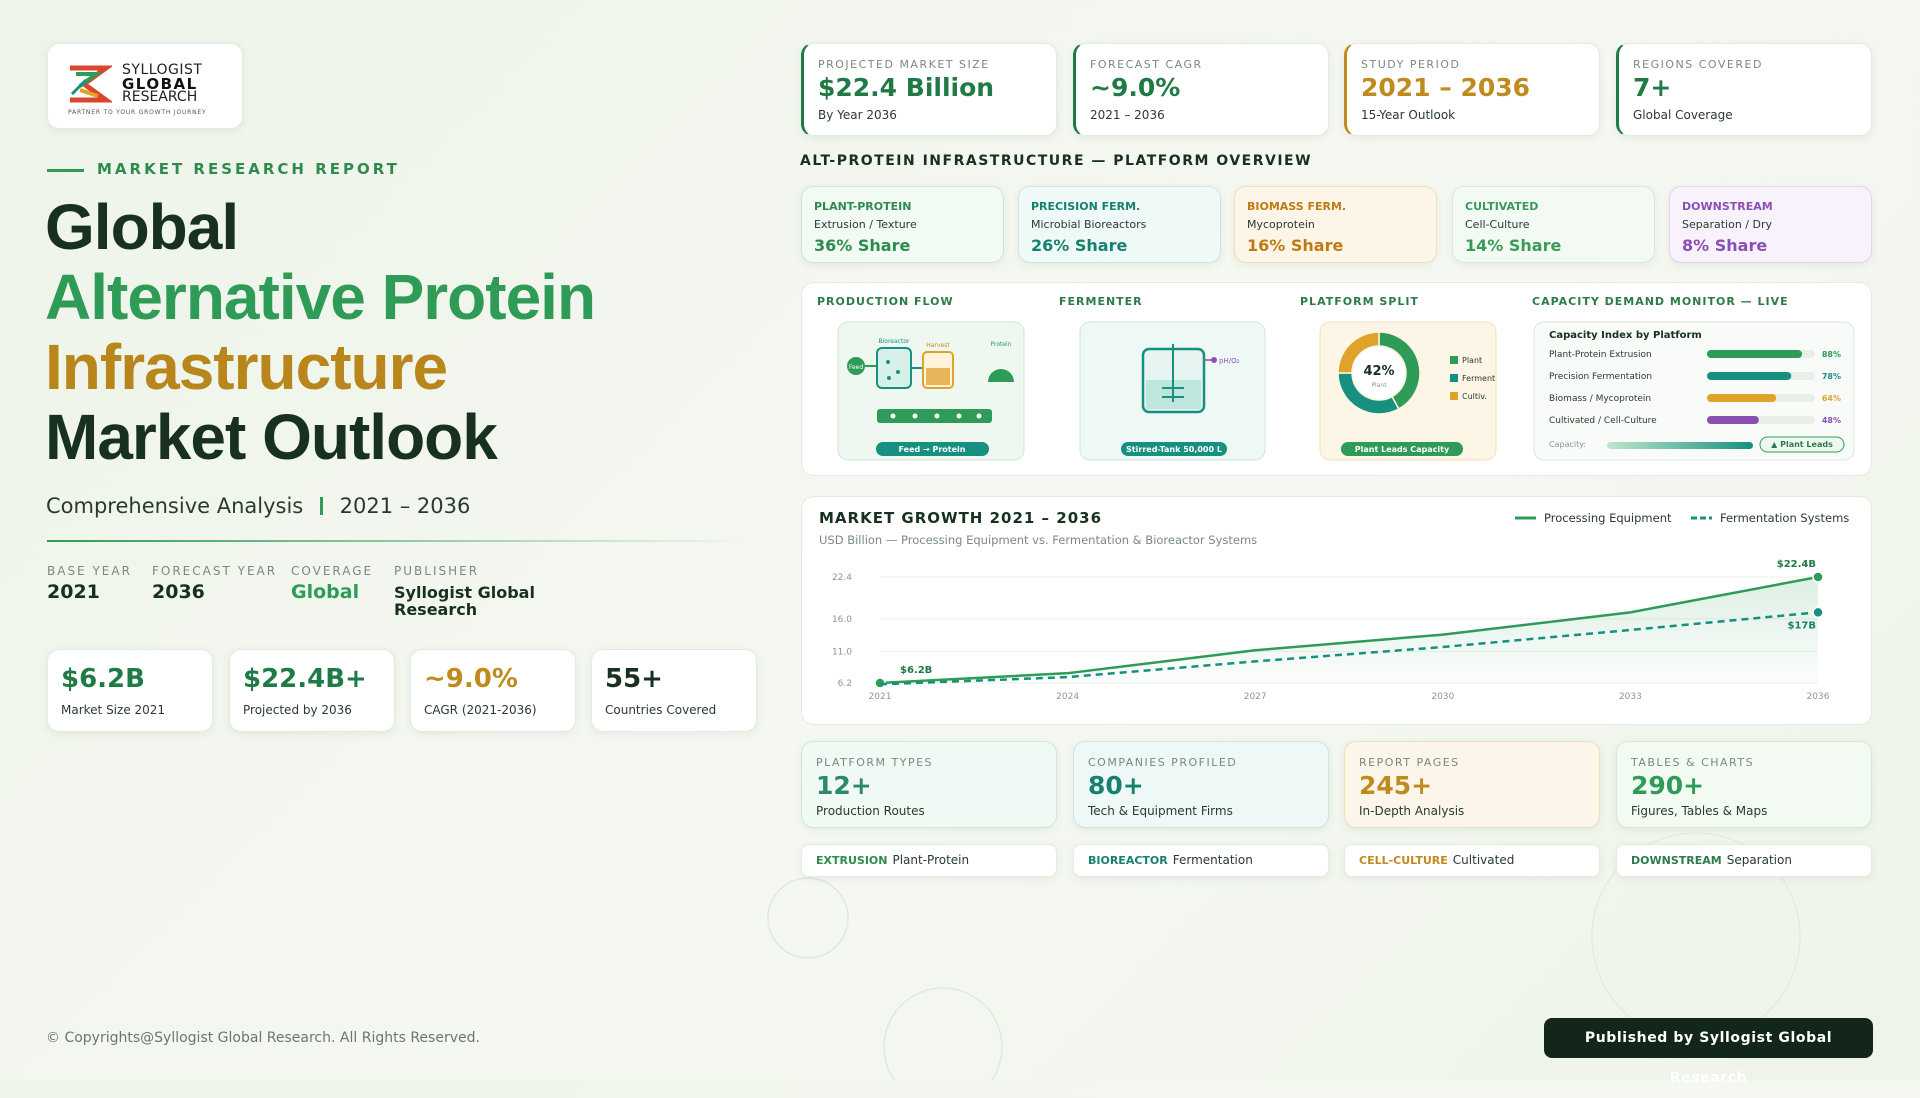  What do you see at coordinates (1818, 612) in the screenshot?
I see `point-marker` at bounding box center [1818, 612].